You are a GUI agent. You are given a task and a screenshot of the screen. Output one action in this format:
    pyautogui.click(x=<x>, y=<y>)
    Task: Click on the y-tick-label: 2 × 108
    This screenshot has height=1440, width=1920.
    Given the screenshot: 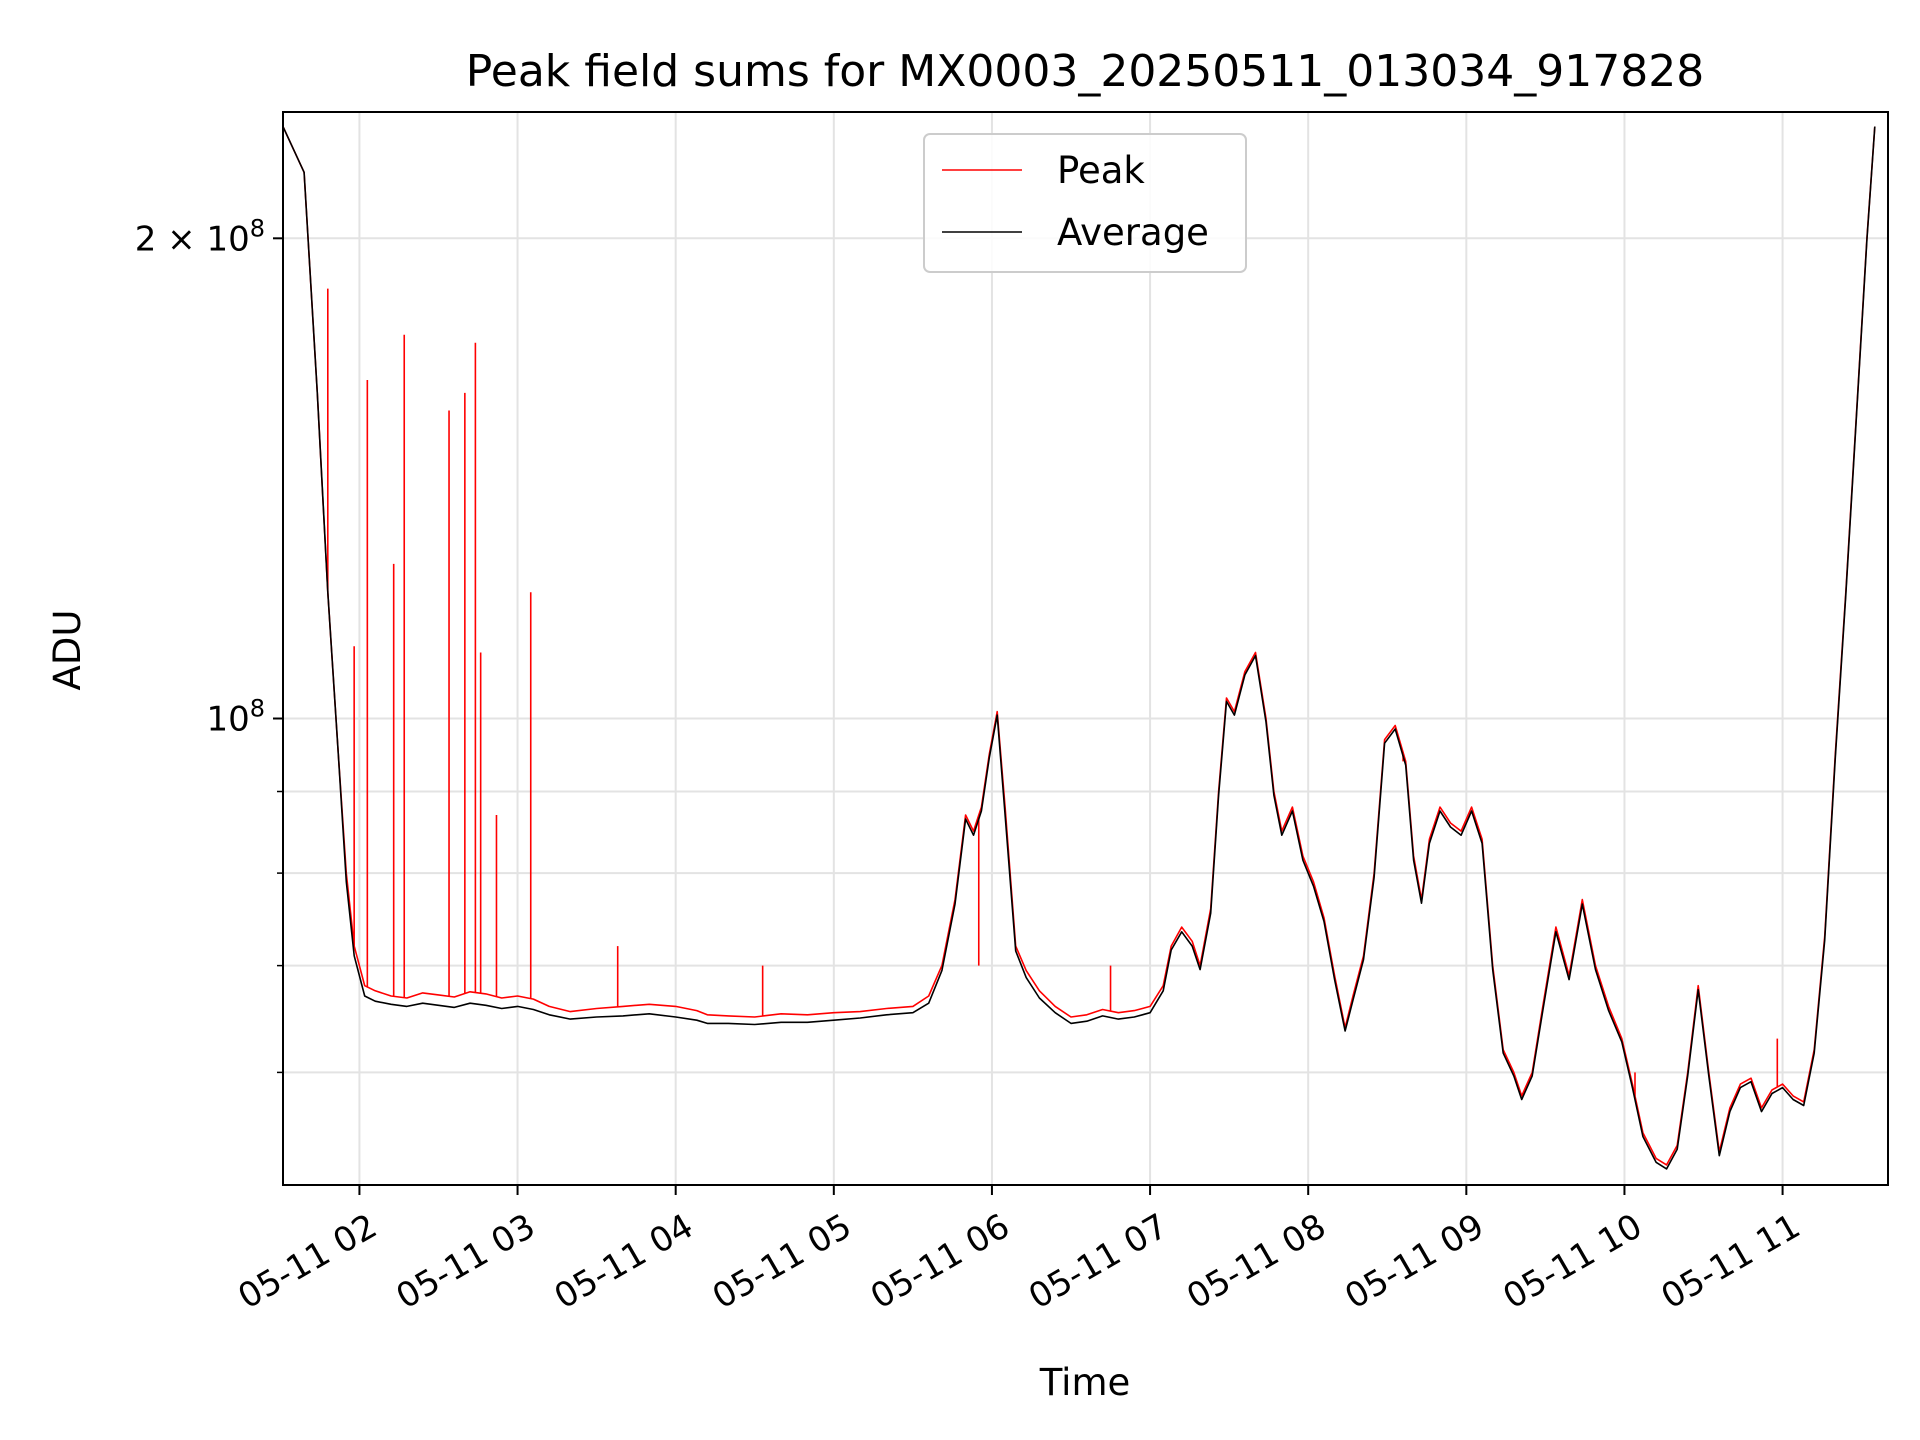 What is the action you would take?
    pyautogui.click(x=200, y=236)
    